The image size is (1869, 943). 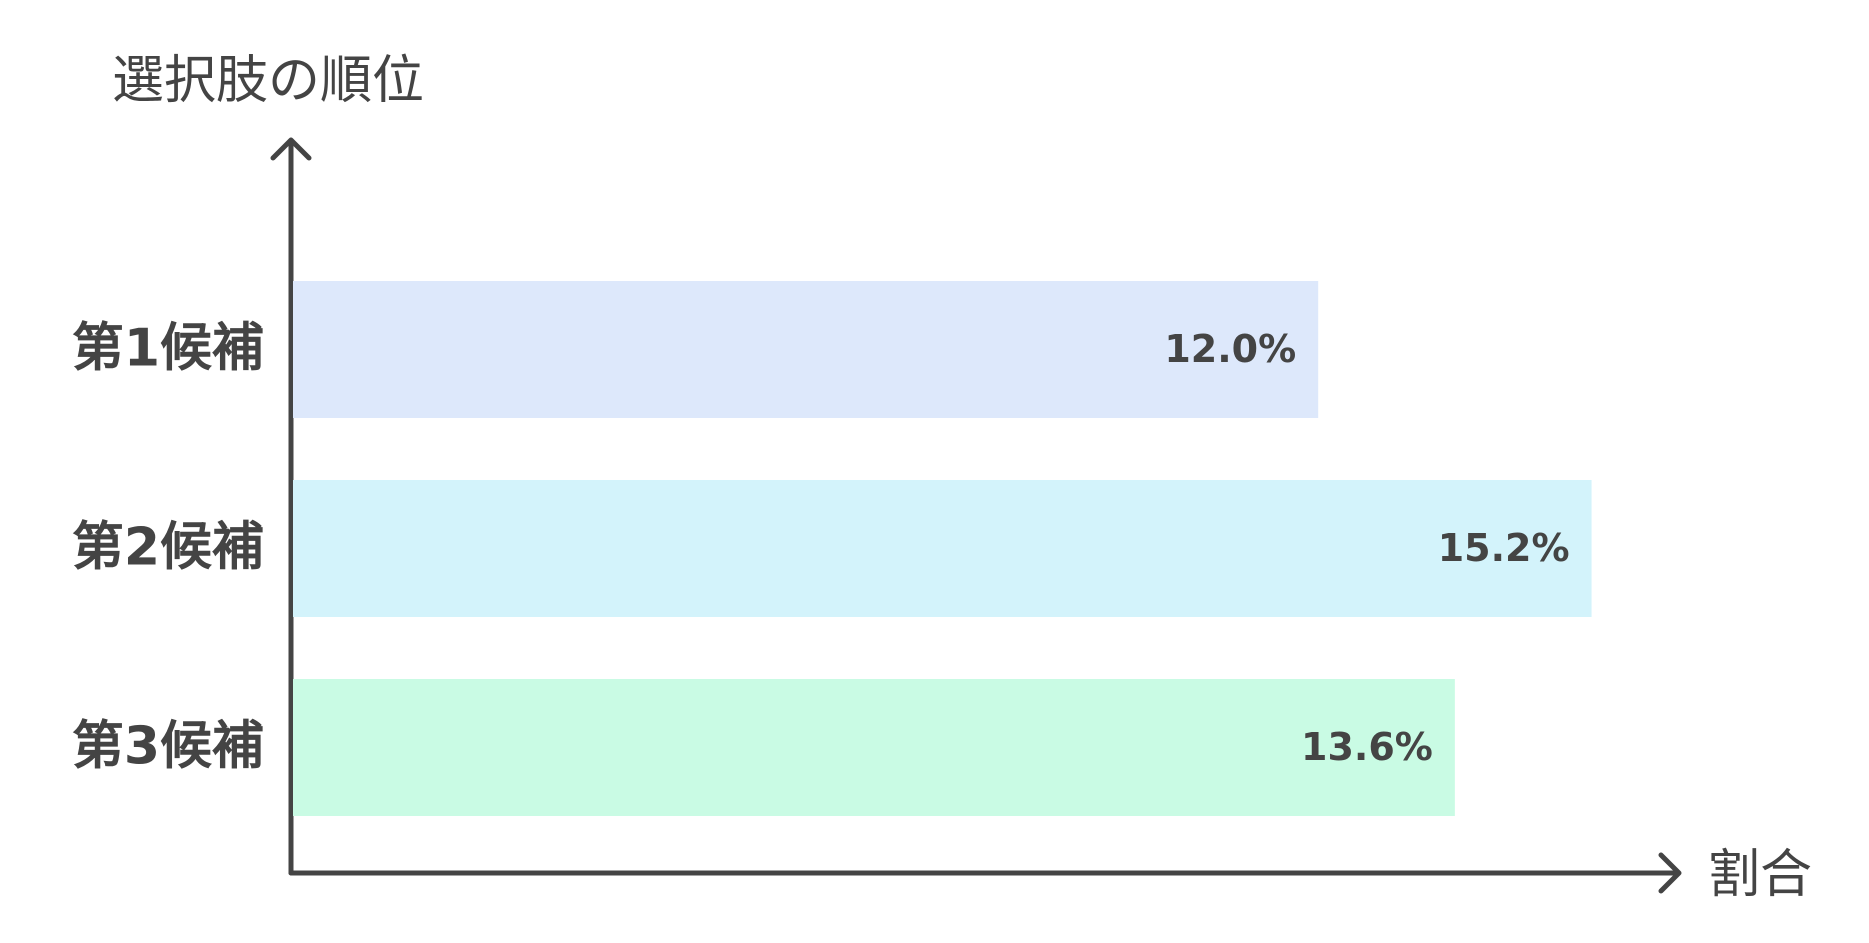 What do you see at coordinates (268, 81) in the screenshot?
I see `y-axis-label: 選択肢の順位` at bounding box center [268, 81].